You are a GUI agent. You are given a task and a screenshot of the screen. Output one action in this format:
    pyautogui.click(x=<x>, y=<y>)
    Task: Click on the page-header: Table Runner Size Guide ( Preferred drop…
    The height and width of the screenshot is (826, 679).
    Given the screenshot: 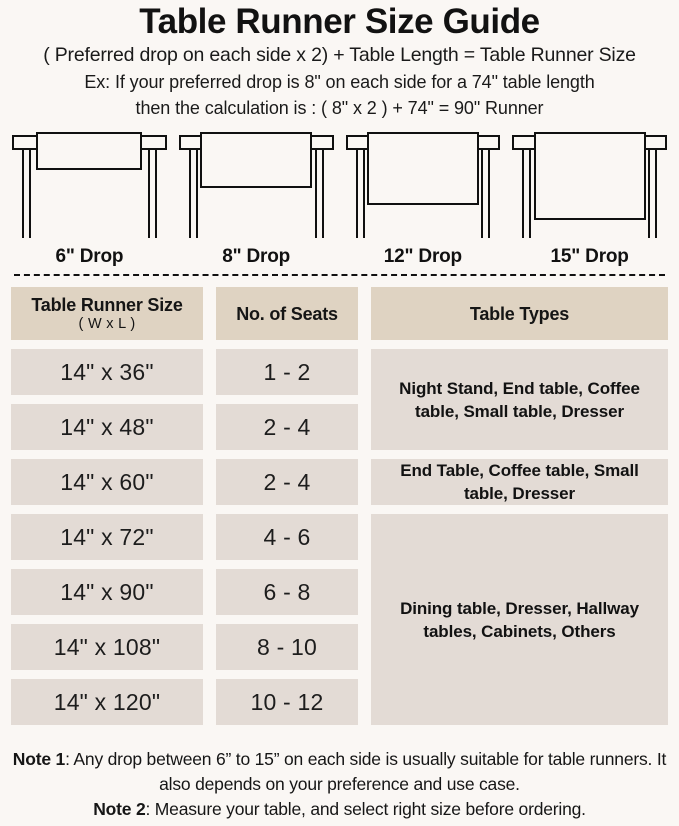 What is the action you would take?
    pyautogui.click(x=339, y=60)
    